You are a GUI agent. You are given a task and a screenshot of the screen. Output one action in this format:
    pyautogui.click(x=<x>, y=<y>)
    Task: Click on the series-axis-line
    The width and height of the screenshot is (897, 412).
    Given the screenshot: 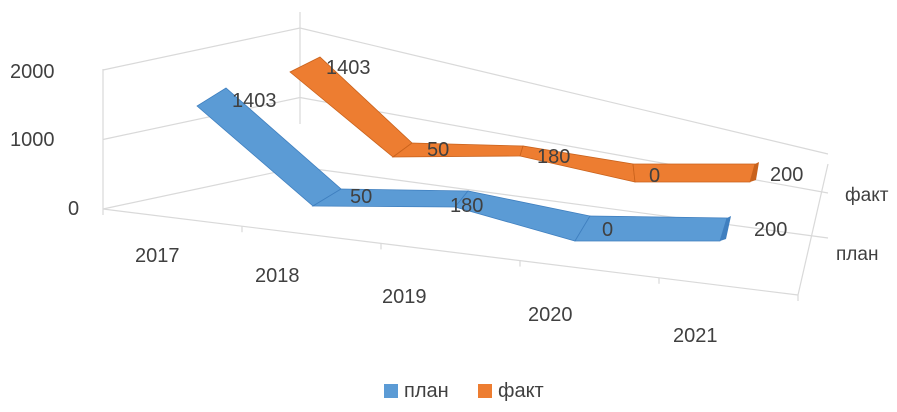 What is the action you would take?
    pyautogui.click(x=813, y=229)
    